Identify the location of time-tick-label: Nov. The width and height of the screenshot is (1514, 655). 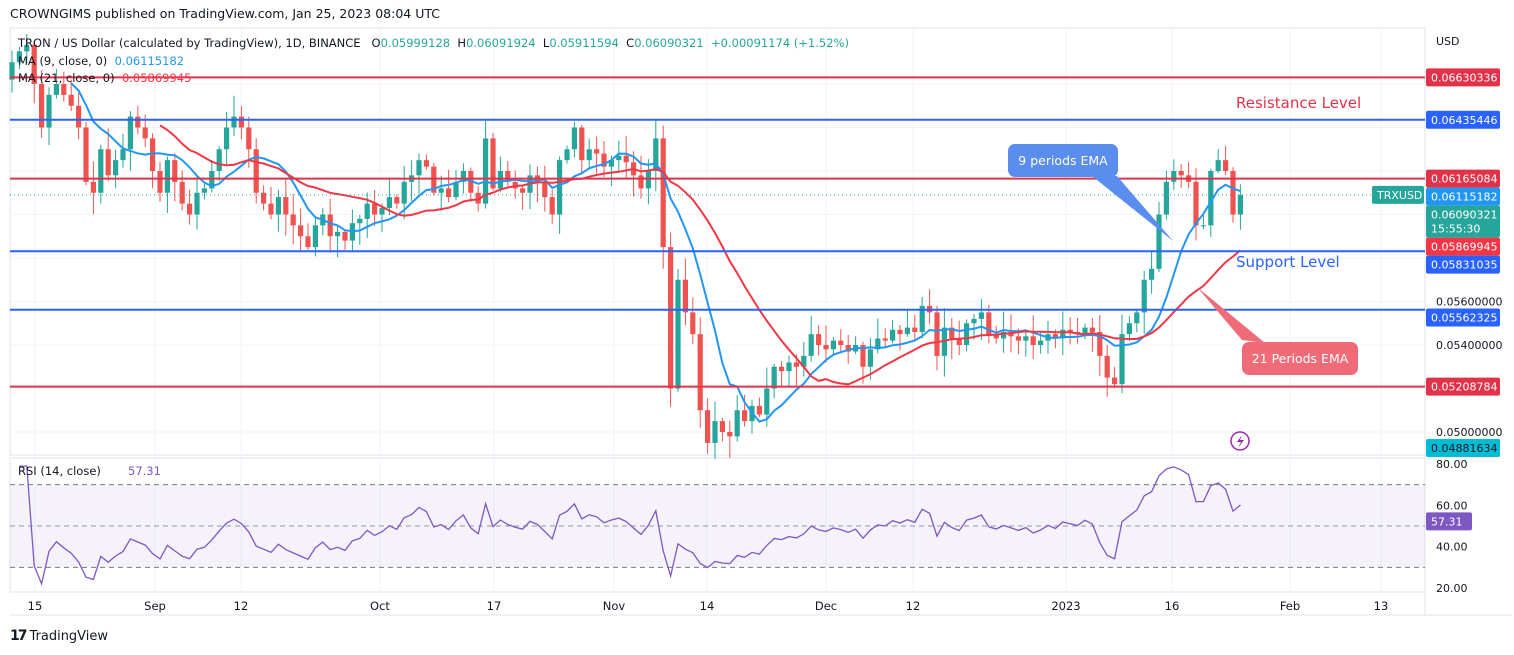
(614, 606).